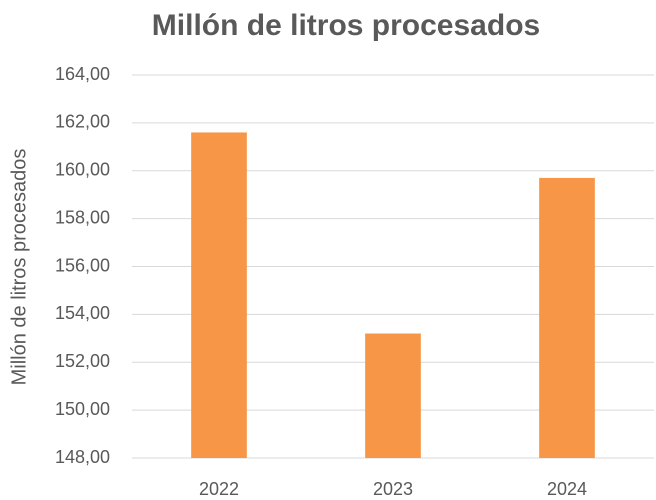 The height and width of the screenshot is (500, 656). I want to click on y-axis-title: Millón de litros procesados, so click(19, 267).